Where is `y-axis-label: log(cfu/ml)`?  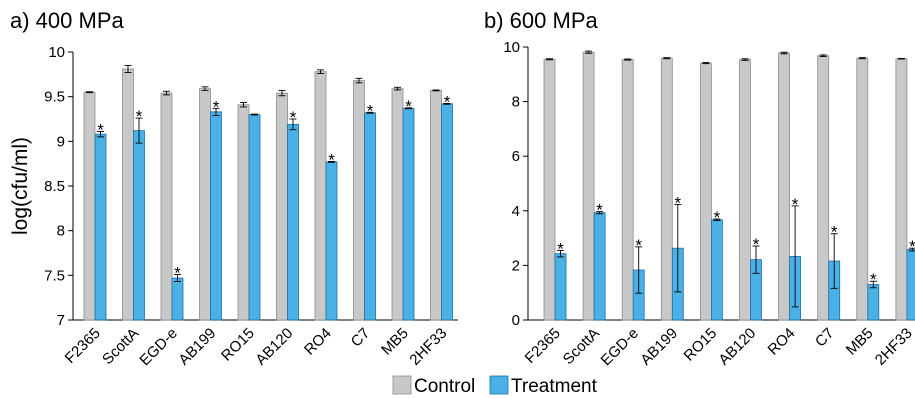 y-axis-label: log(cfu/ml) is located at coordinates (20, 186).